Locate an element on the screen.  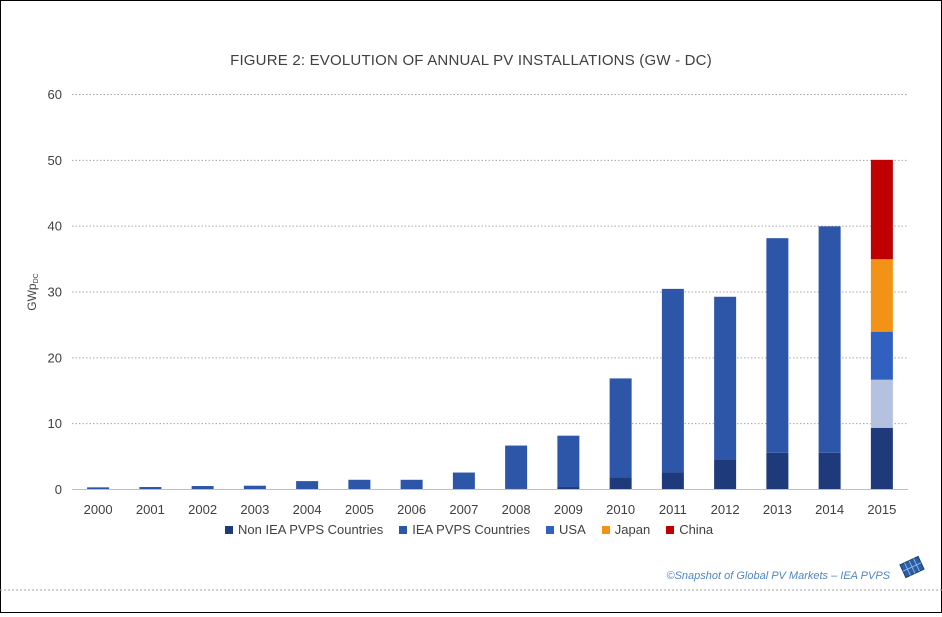
y-tick-label: 60 is located at coordinates (55, 94).